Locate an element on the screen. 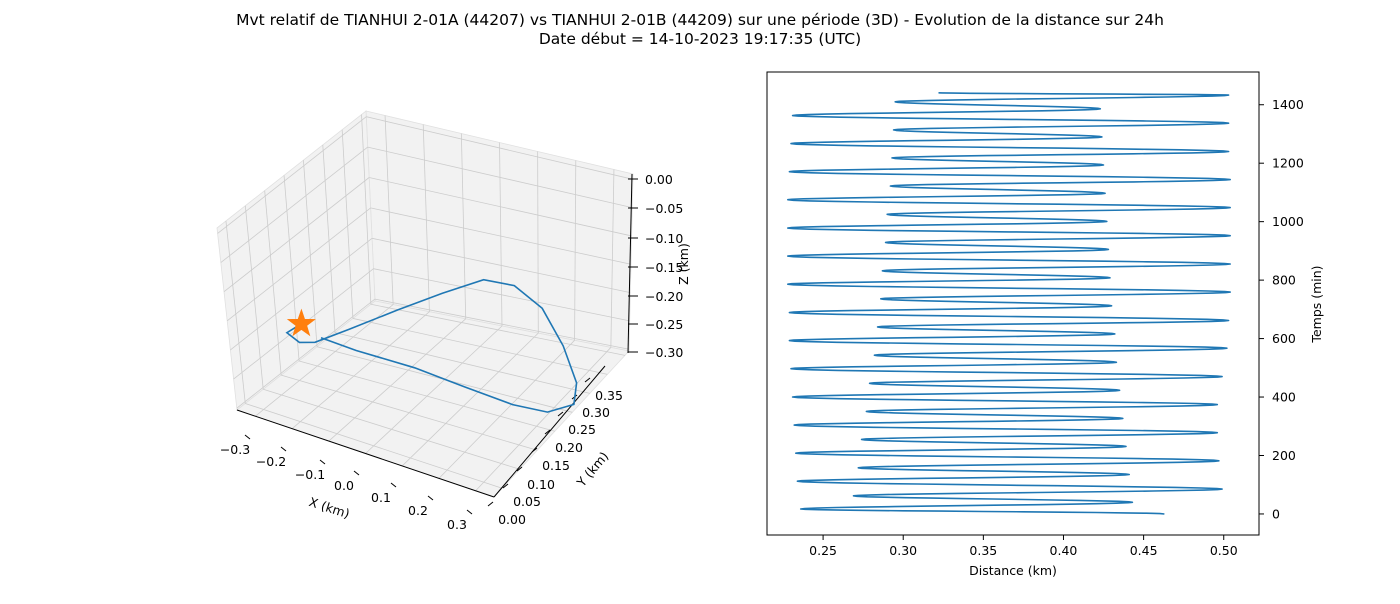 This screenshot has height=604, width=1400. x-axis-line is located at coordinates (365, 453).